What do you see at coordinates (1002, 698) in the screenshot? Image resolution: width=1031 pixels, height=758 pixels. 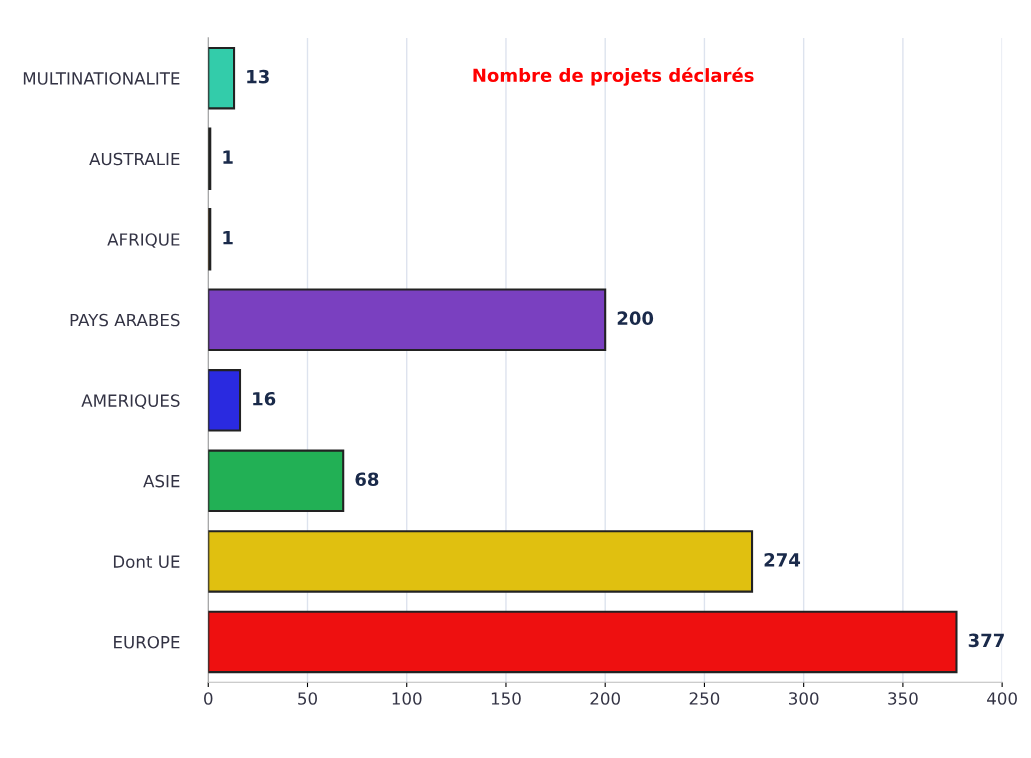 I see `x-tick-label: 400` at bounding box center [1002, 698].